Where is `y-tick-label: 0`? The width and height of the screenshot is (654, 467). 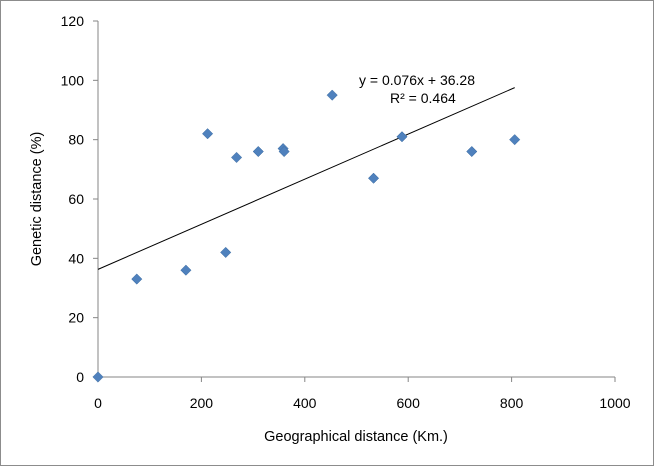
y-tick-label: 0 is located at coordinates (80, 377).